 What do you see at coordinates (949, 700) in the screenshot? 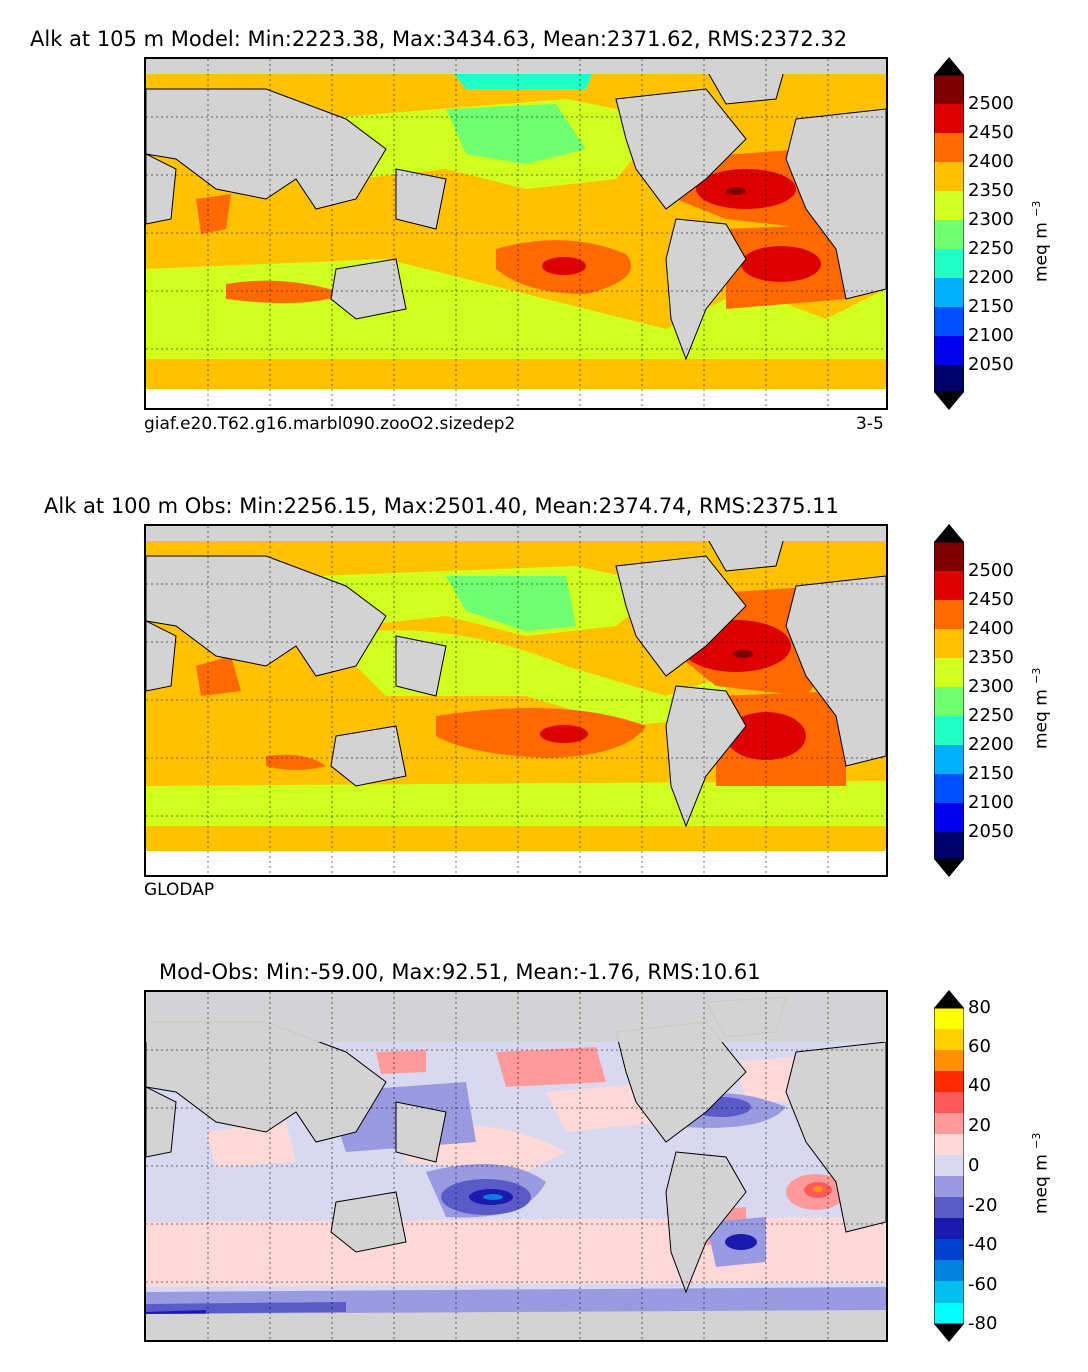
I see `panel2-colorbar` at bounding box center [949, 700].